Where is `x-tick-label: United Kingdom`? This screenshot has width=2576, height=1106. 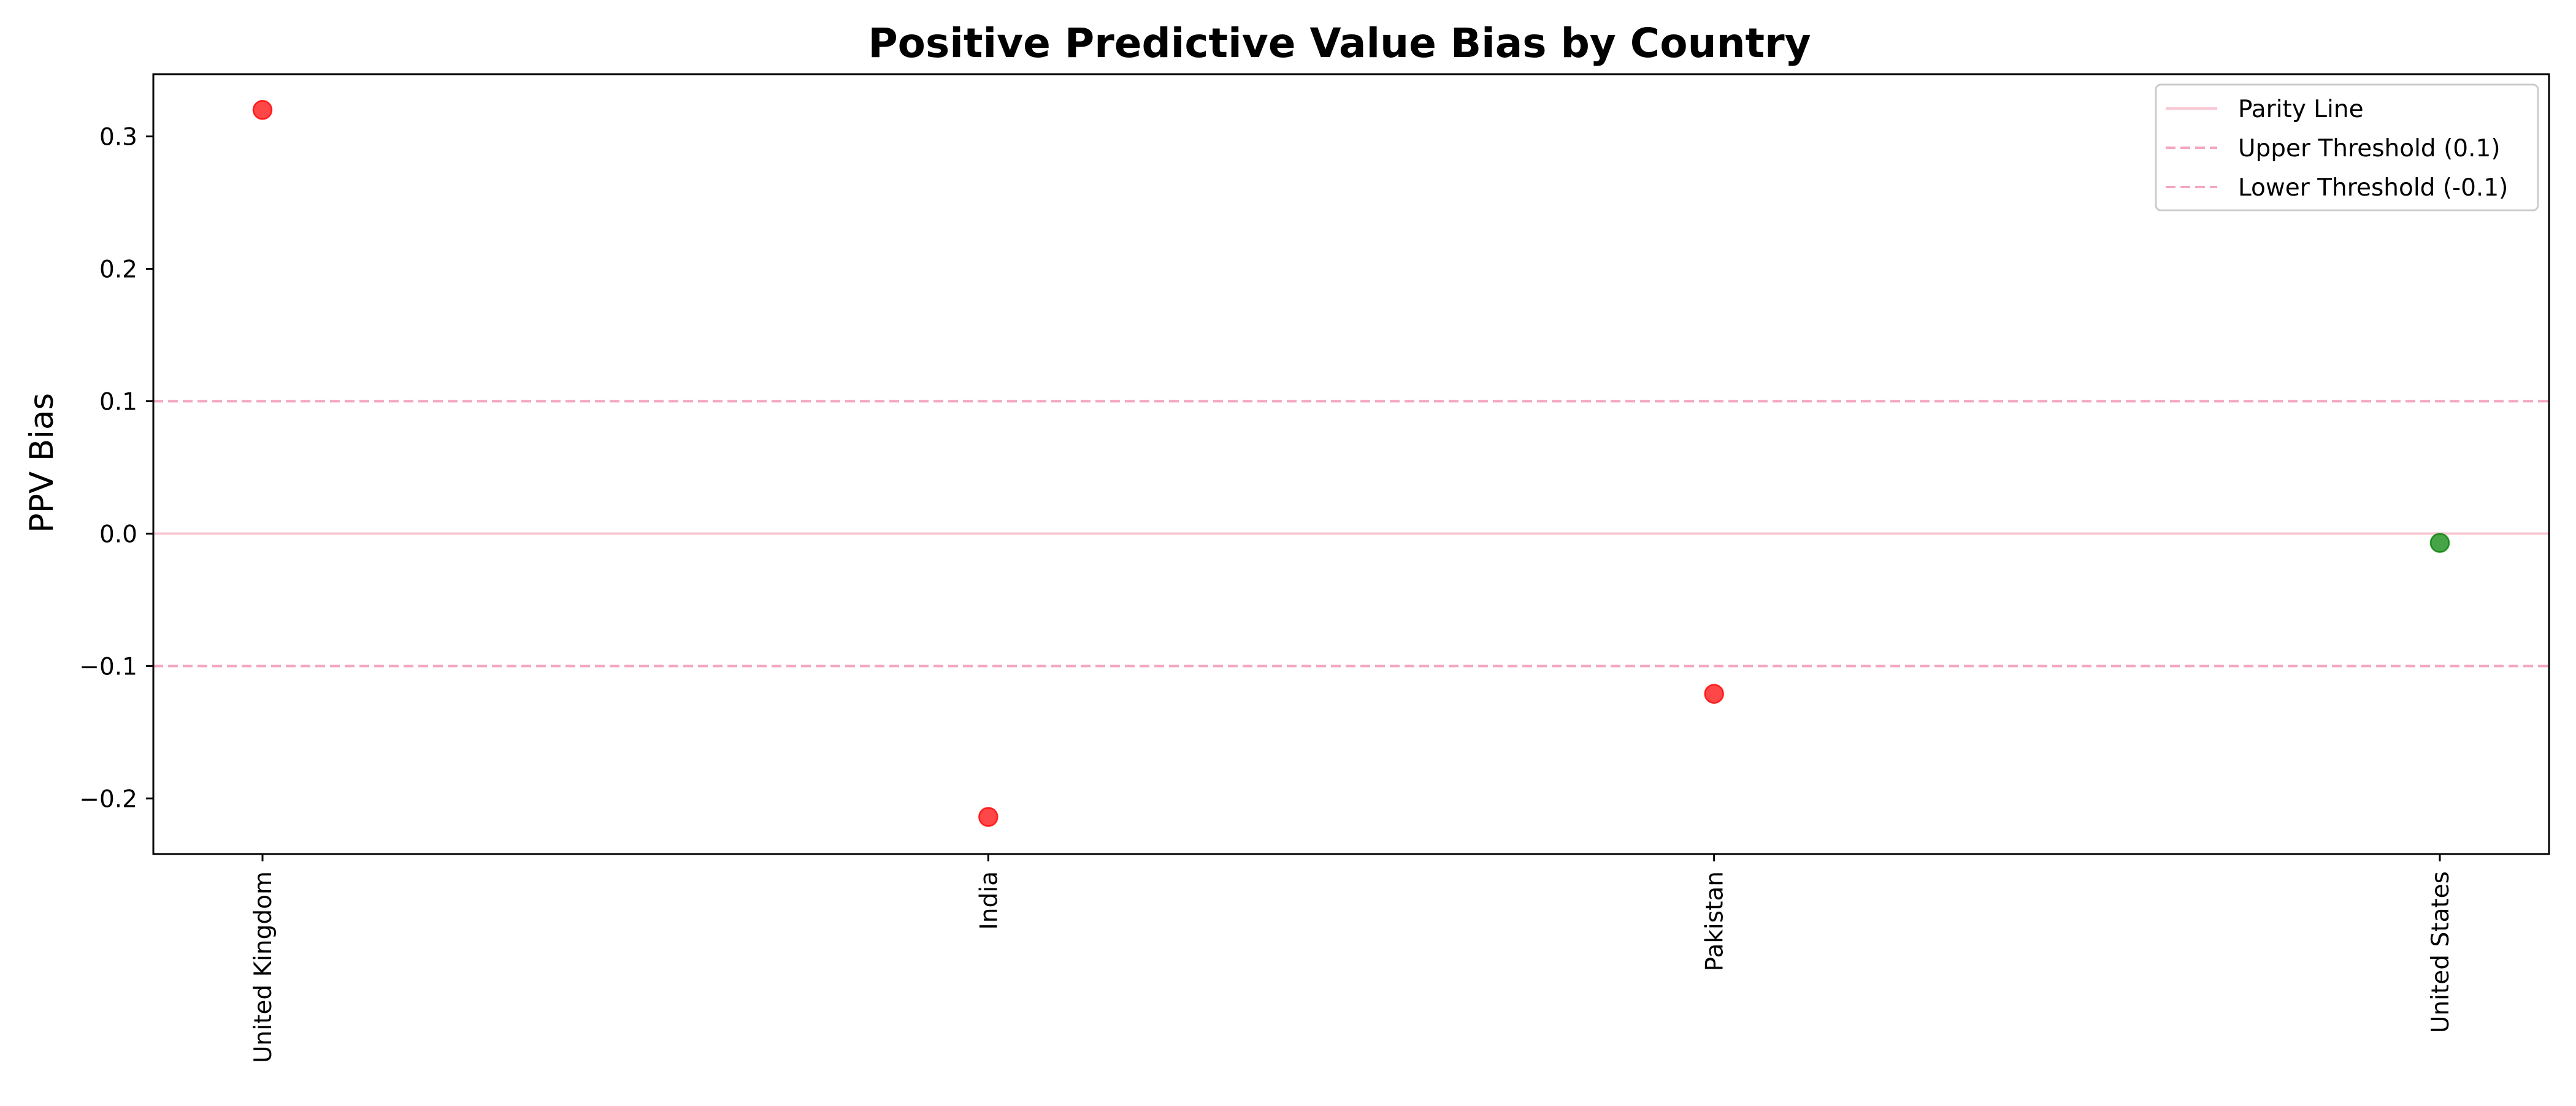 x-tick-label: United Kingdom is located at coordinates (263, 967).